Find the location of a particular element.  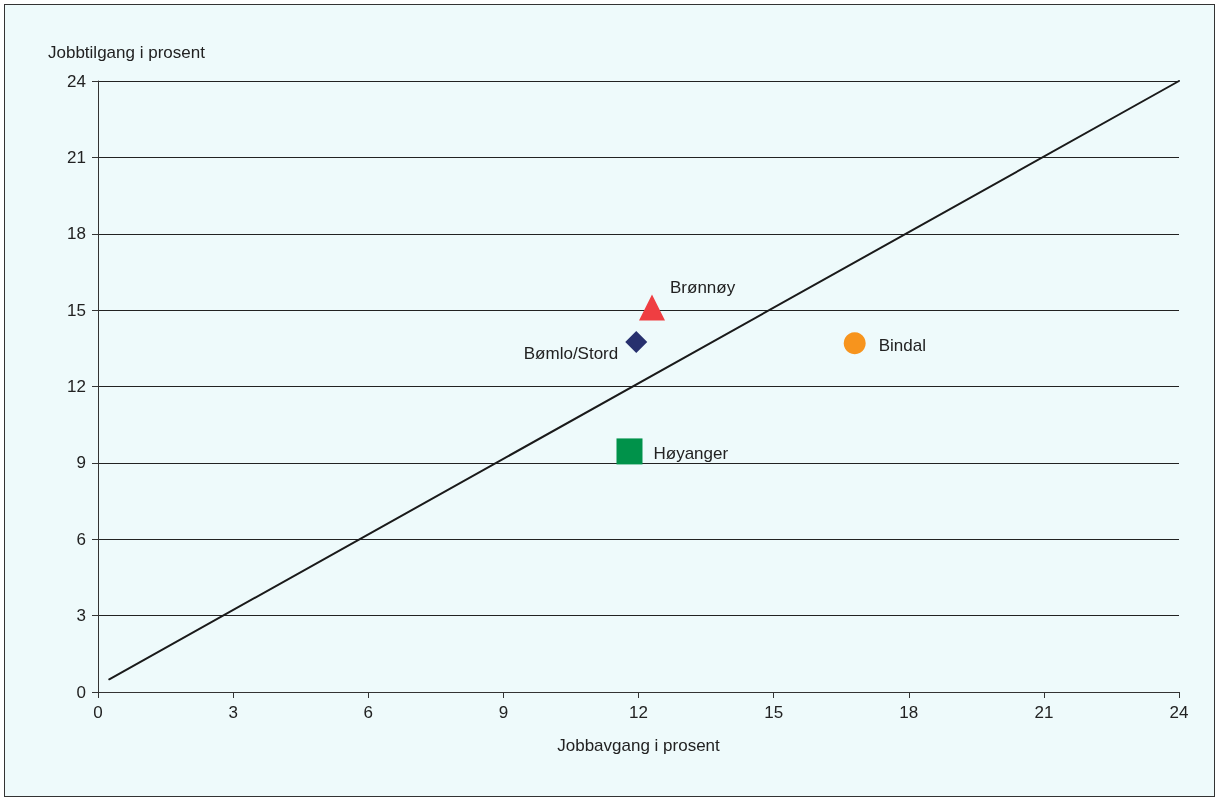

y-tick-label: 21 is located at coordinates (76, 157).